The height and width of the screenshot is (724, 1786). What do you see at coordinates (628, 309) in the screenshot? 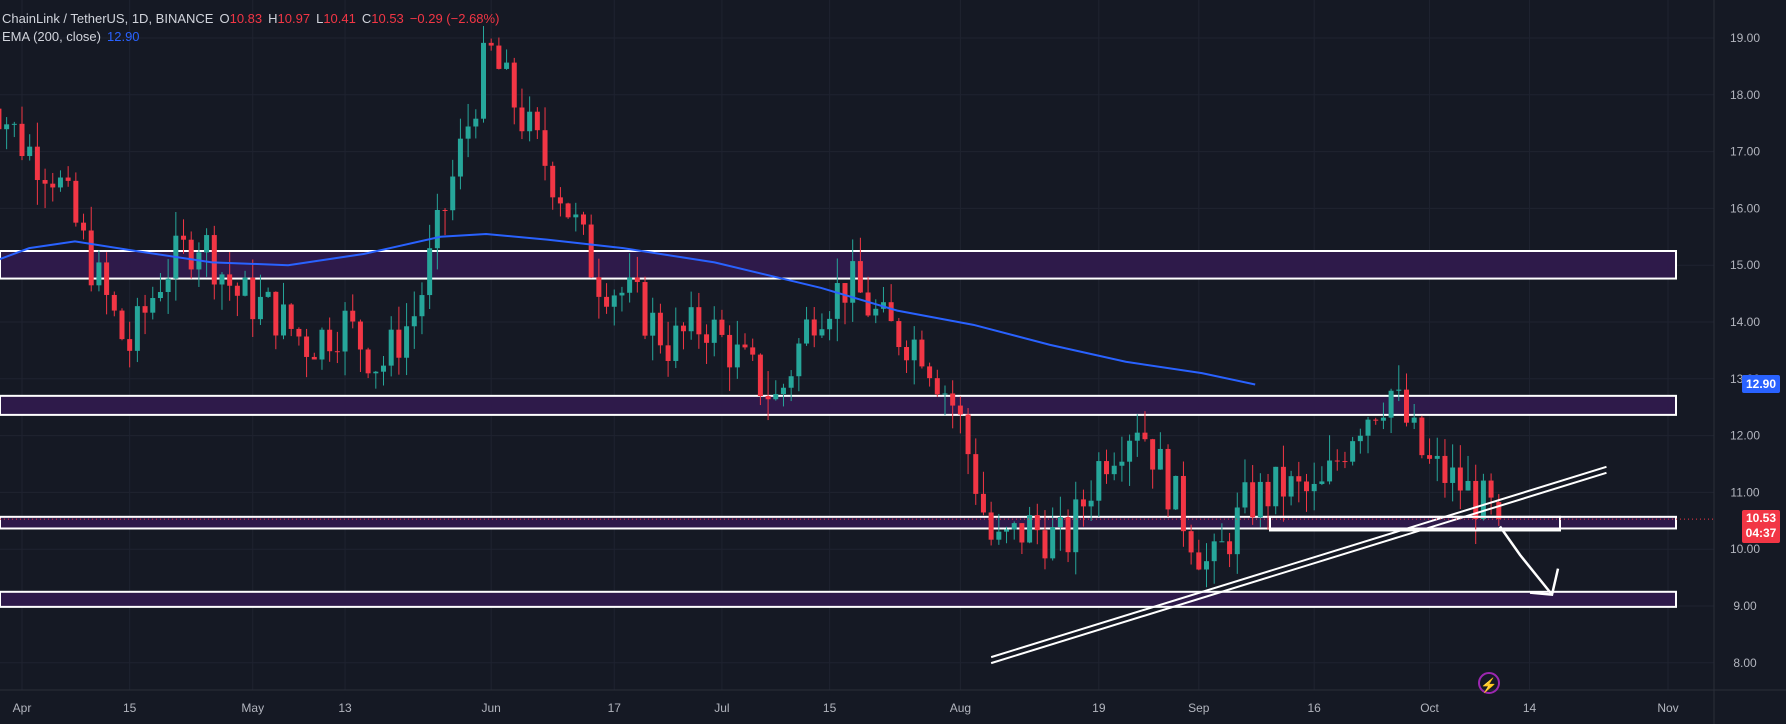
I see `ema-line` at bounding box center [628, 309].